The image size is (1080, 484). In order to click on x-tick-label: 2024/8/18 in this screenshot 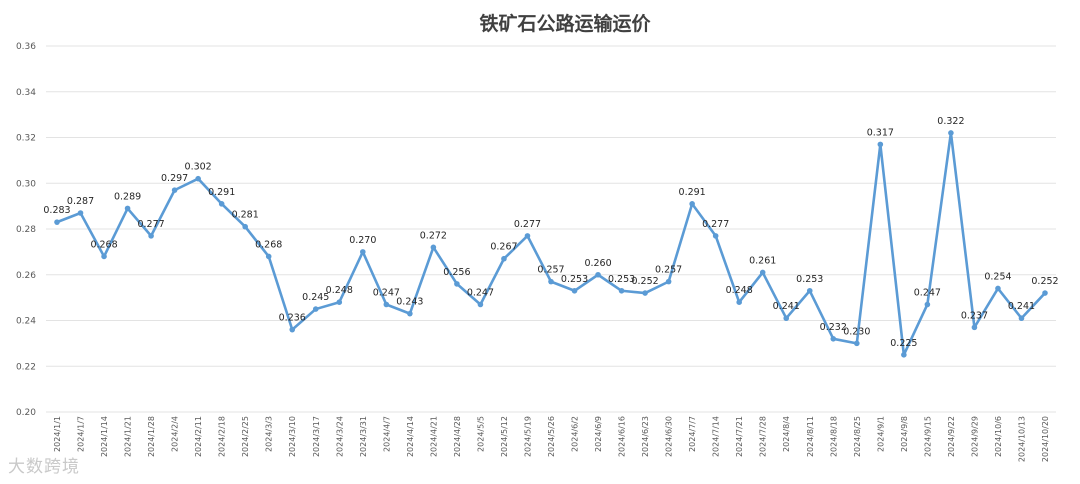, I will do `click(833, 436)`.